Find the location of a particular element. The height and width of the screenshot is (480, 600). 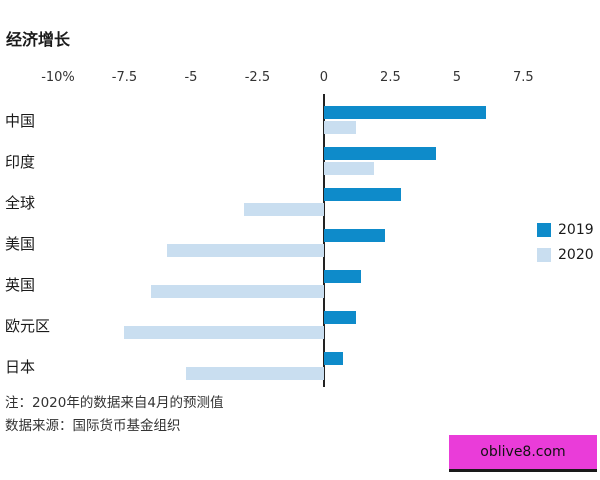

legend: 2019 2020 is located at coordinates (565, 247).